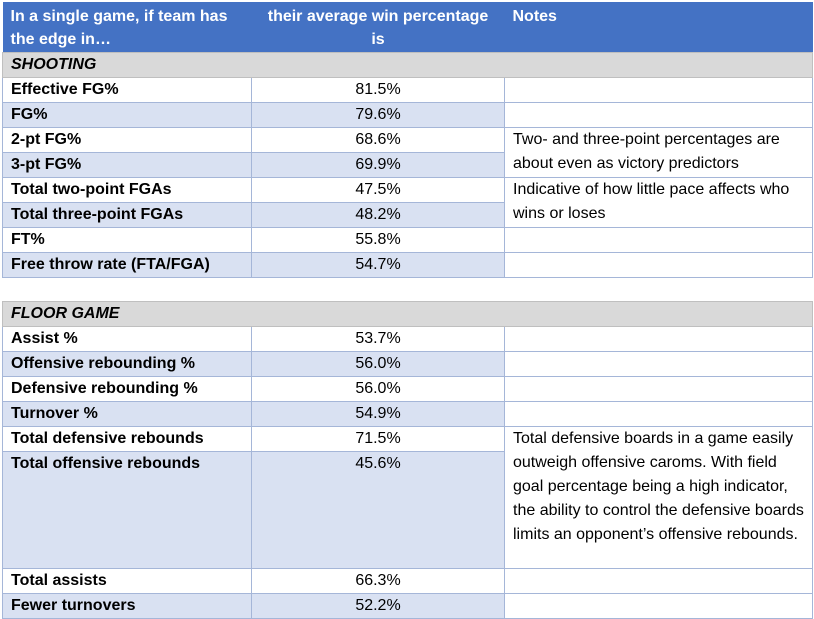 The width and height of the screenshot is (814, 619). I want to click on row-label: Total two-point FGAs, so click(127, 189).